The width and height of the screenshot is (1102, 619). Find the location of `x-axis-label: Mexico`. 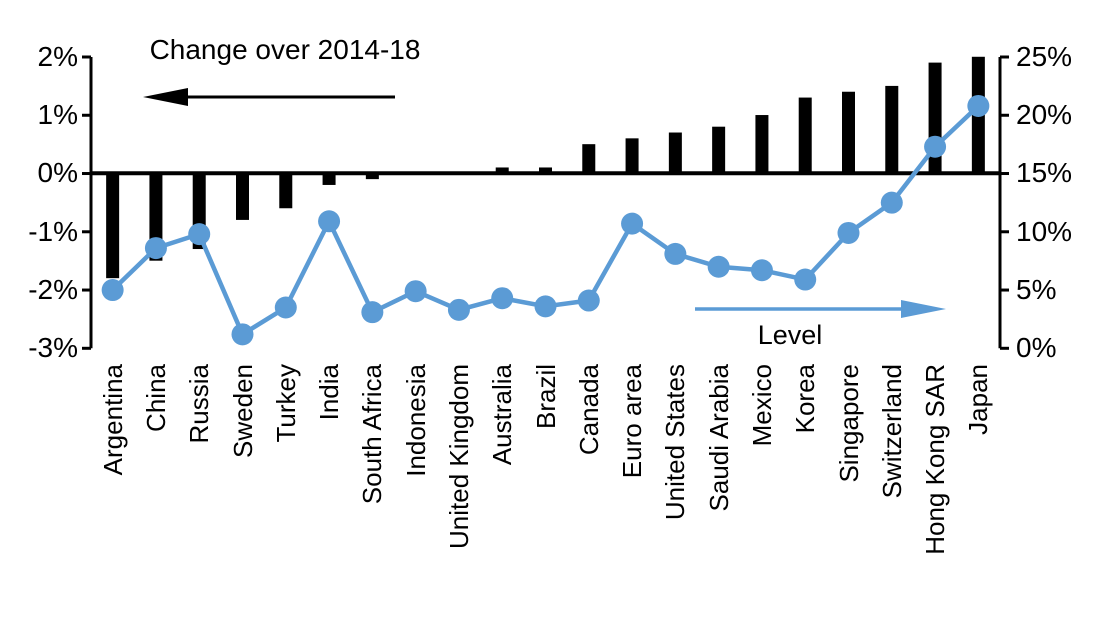

x-axis-label: Mexico is located at coordinates (761, 405).